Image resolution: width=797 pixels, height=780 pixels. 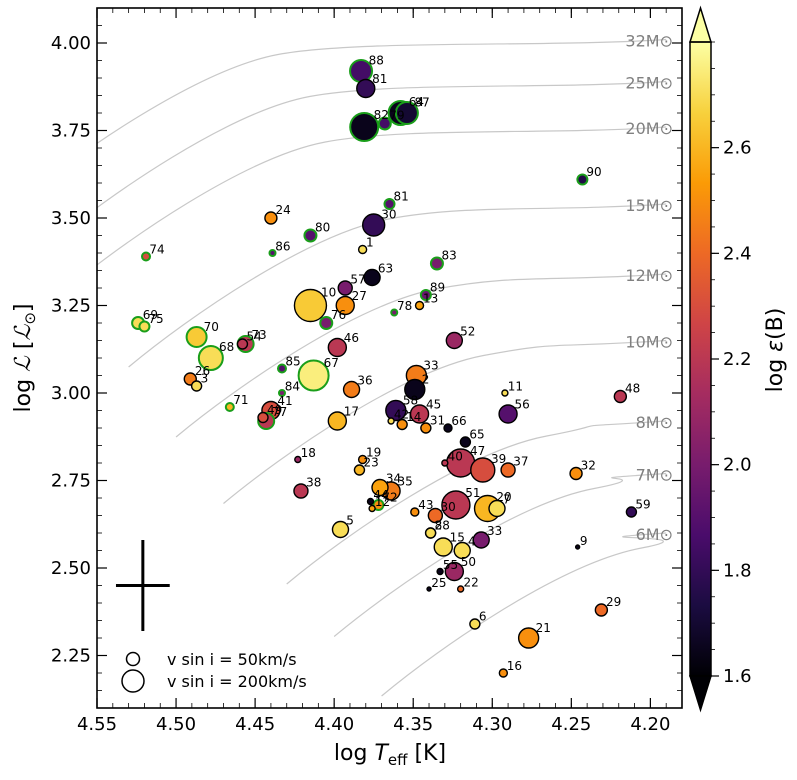 What do you see at coordinates (396, 116) in the screenshot?
I see `star-id-label: 79` at bounding box center [396, 116].